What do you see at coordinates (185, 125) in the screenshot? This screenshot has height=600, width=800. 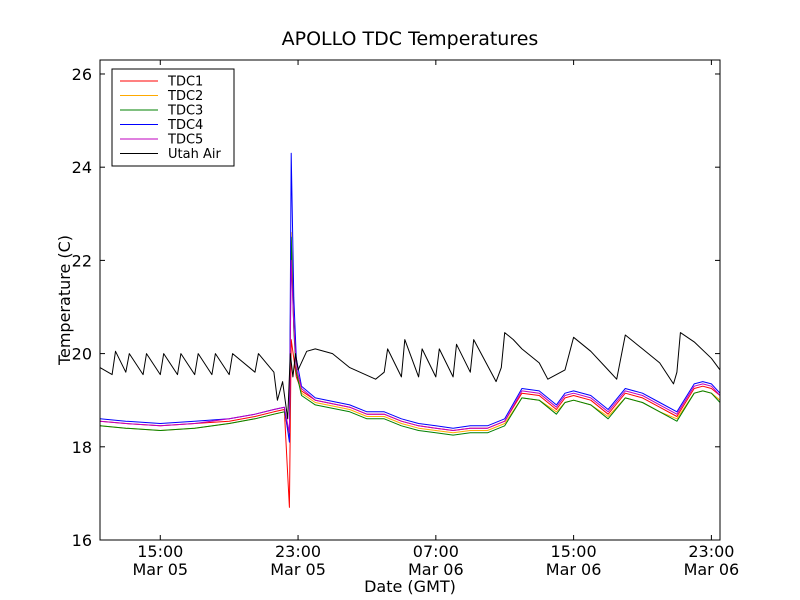 I see `legend-label-tdc4: TDC4` at bounding box center [185, 125].